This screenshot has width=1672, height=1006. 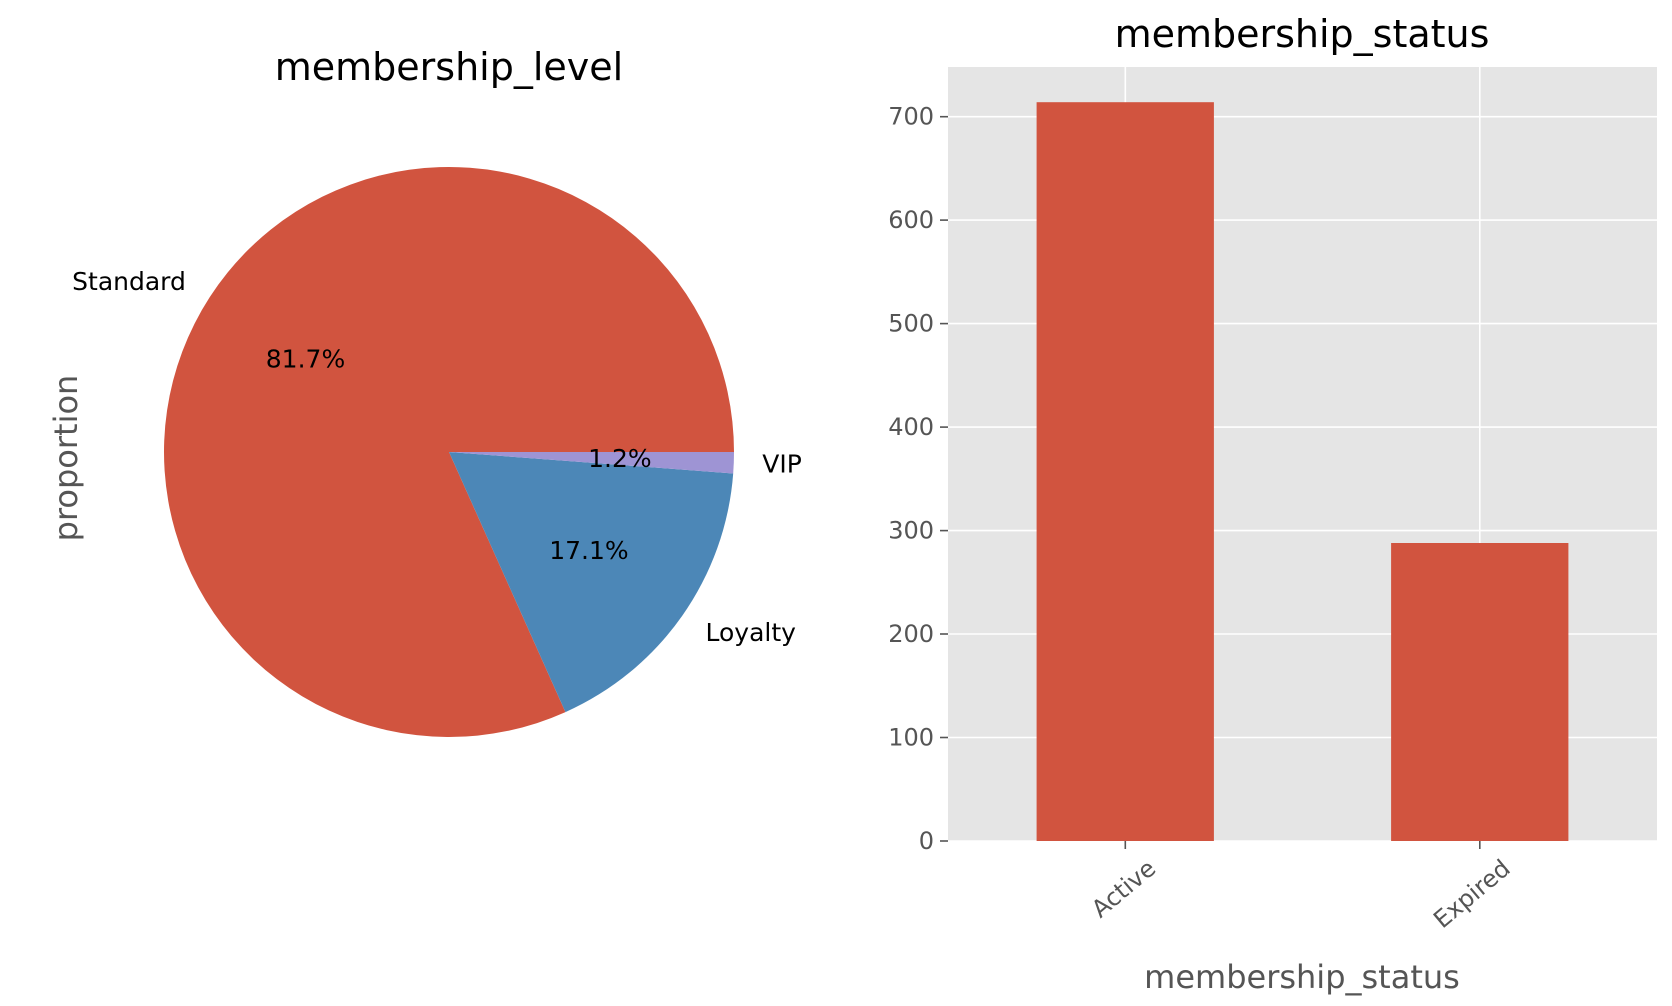 What do you see at coordinates (1302, 977) in the screenshot?
I see `bar-chart-xlabel: membership_status` at bounding box center [1302, 977].